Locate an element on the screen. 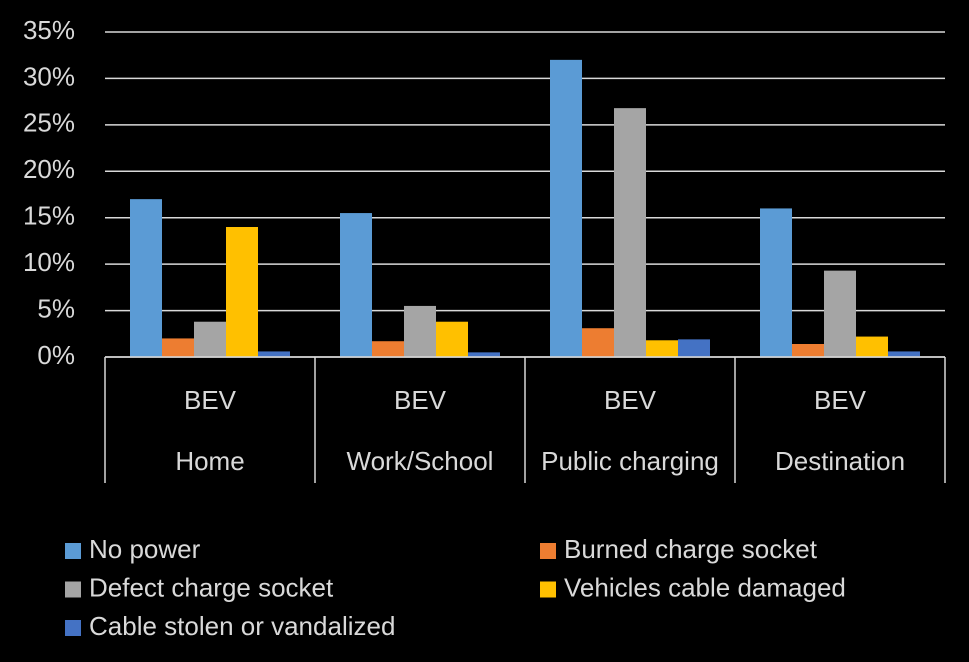 The width and height of the screenshot is (969, 662). legend-label: No power is located at coordinates (145, 549).